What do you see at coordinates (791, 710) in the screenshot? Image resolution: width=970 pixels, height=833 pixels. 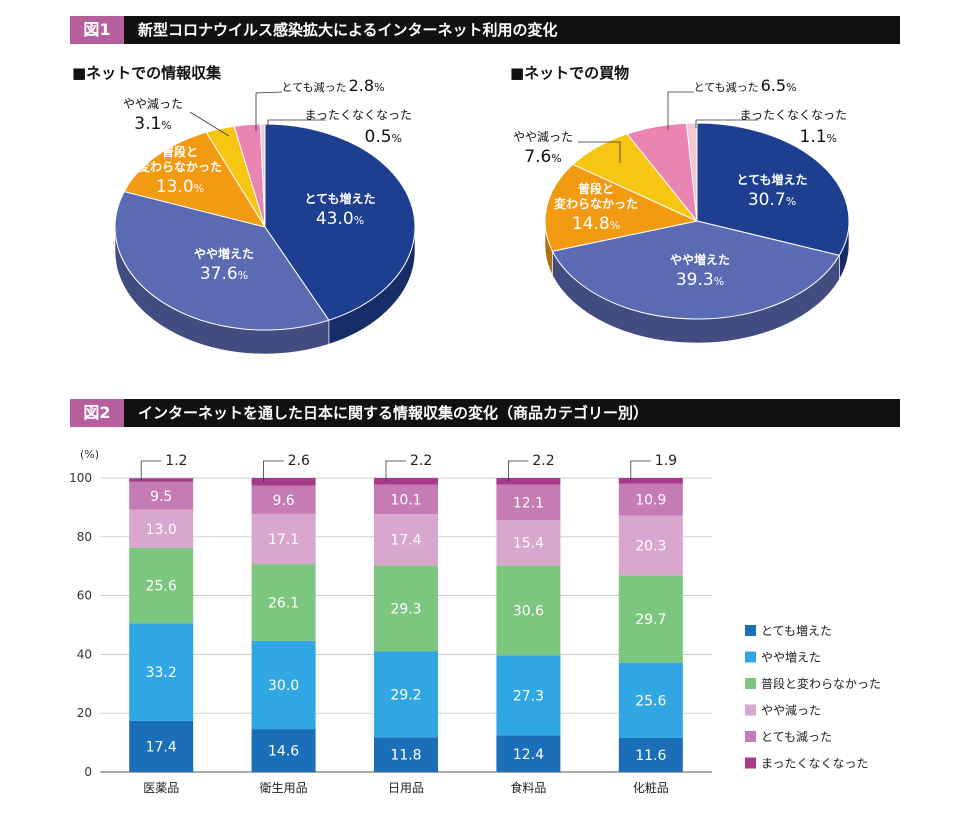 I see `legend-label: やや減った` at bounding box center [791, 710].